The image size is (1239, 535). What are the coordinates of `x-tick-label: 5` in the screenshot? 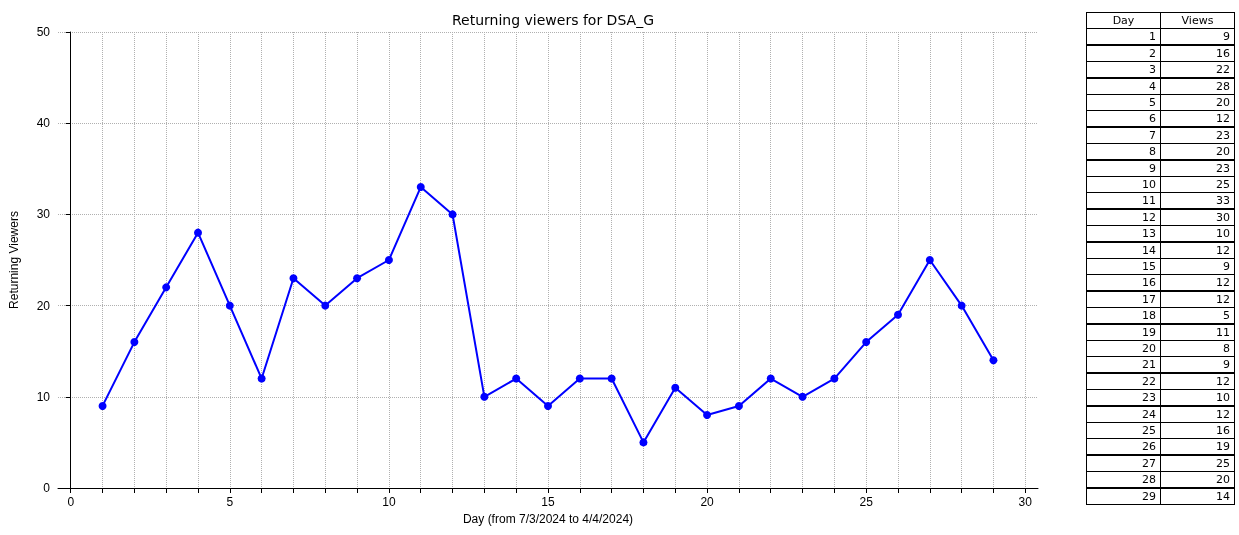 It's located at (230, 502).